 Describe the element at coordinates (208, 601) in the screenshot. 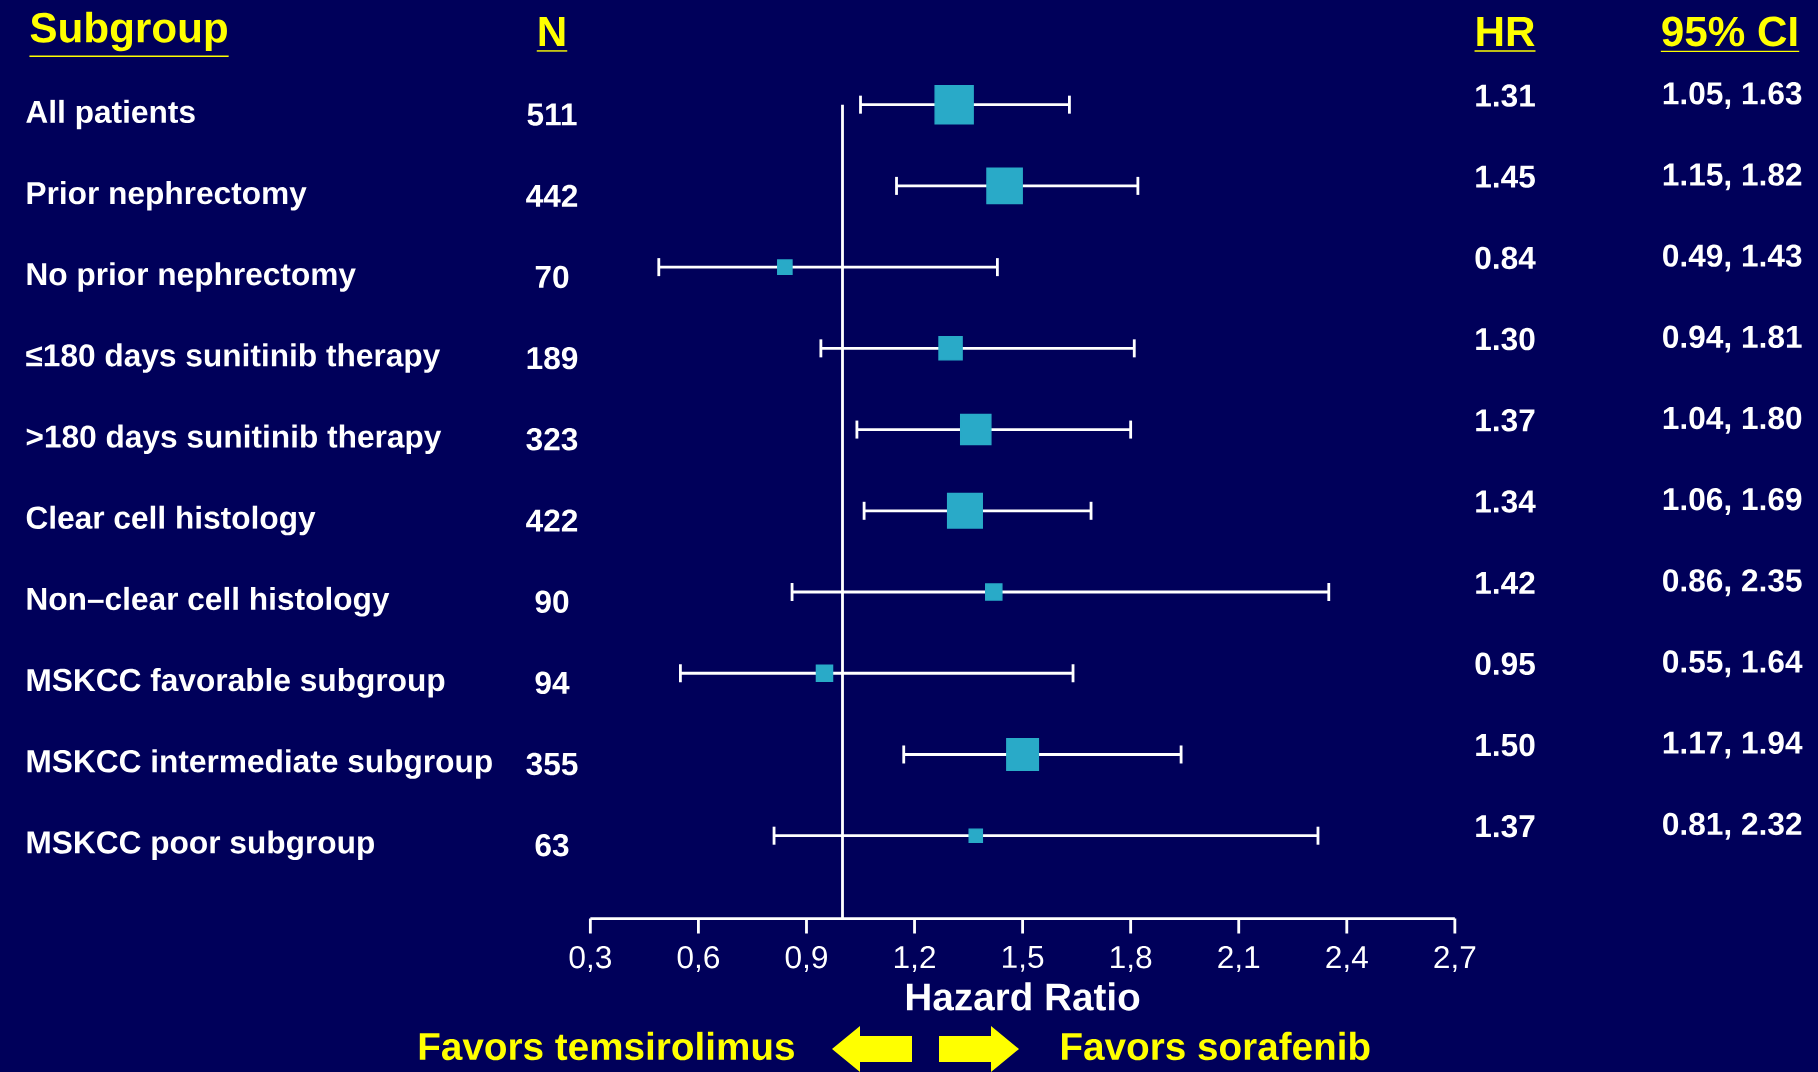

I see `y-tick-label: Non–clear cell histology` at that location.